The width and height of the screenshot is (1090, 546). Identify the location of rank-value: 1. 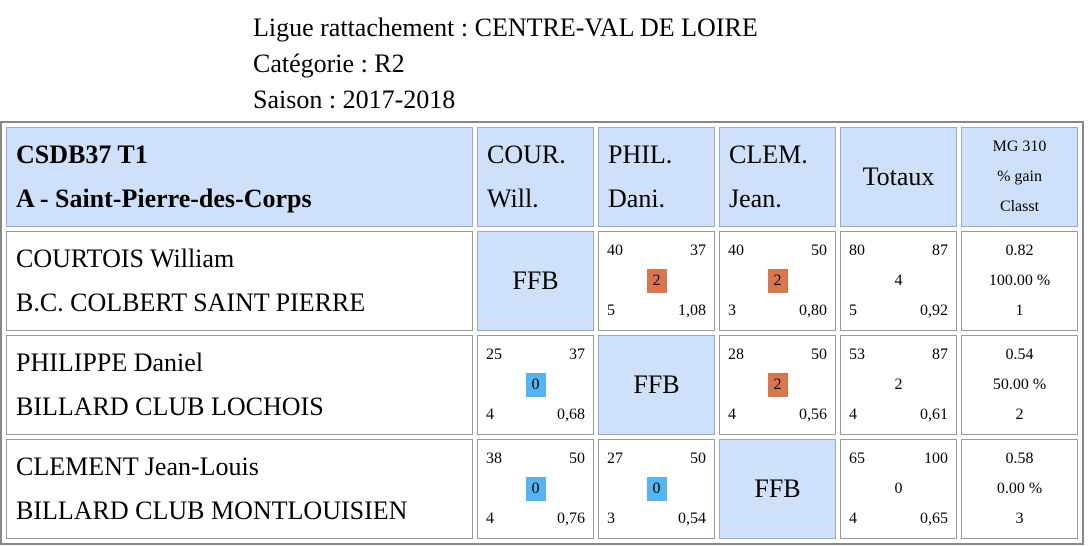
(1019, 310).